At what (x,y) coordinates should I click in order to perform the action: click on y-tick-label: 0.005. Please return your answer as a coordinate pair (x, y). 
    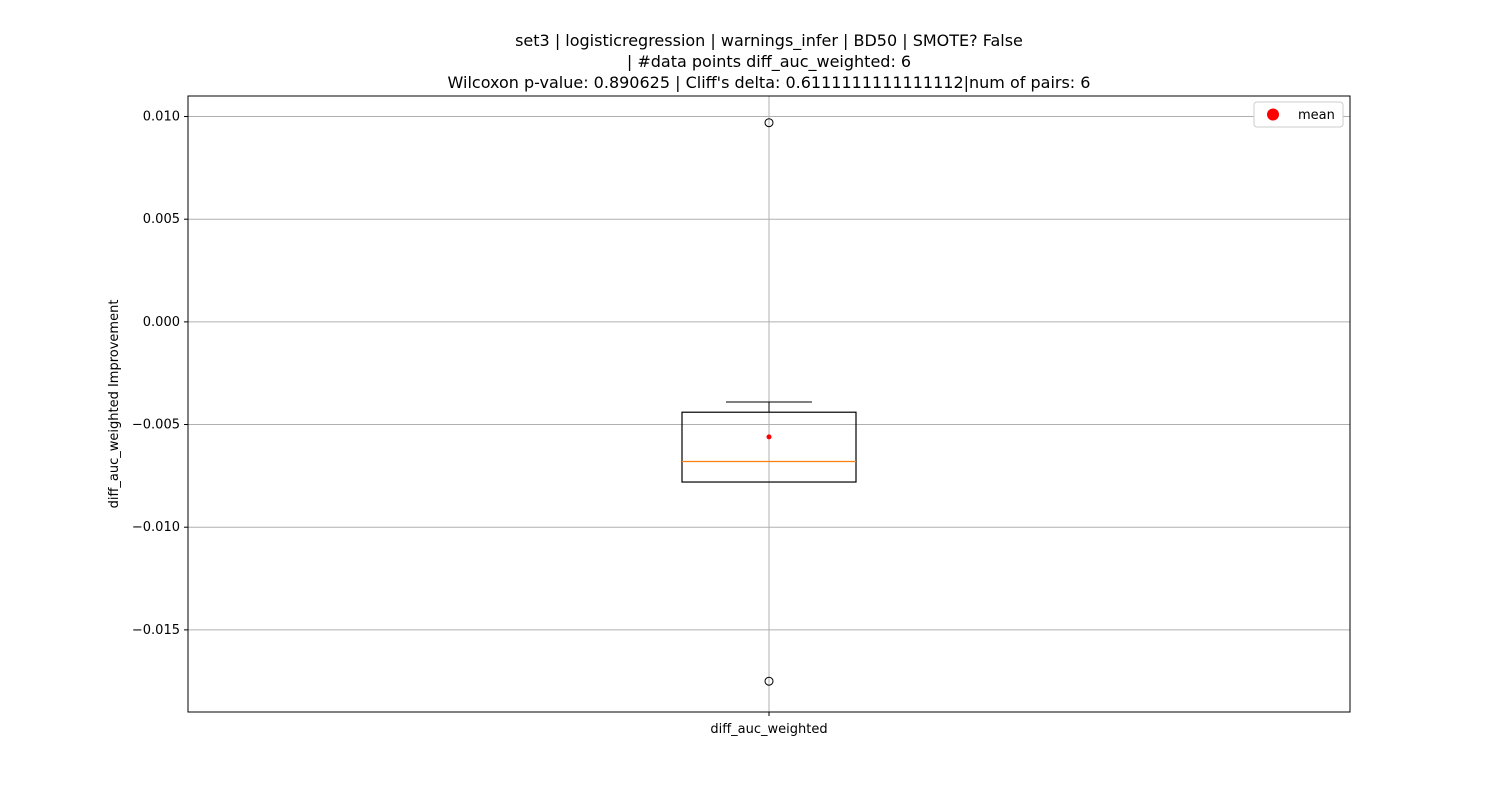
    Looking at the image, I should click on (161, 219).